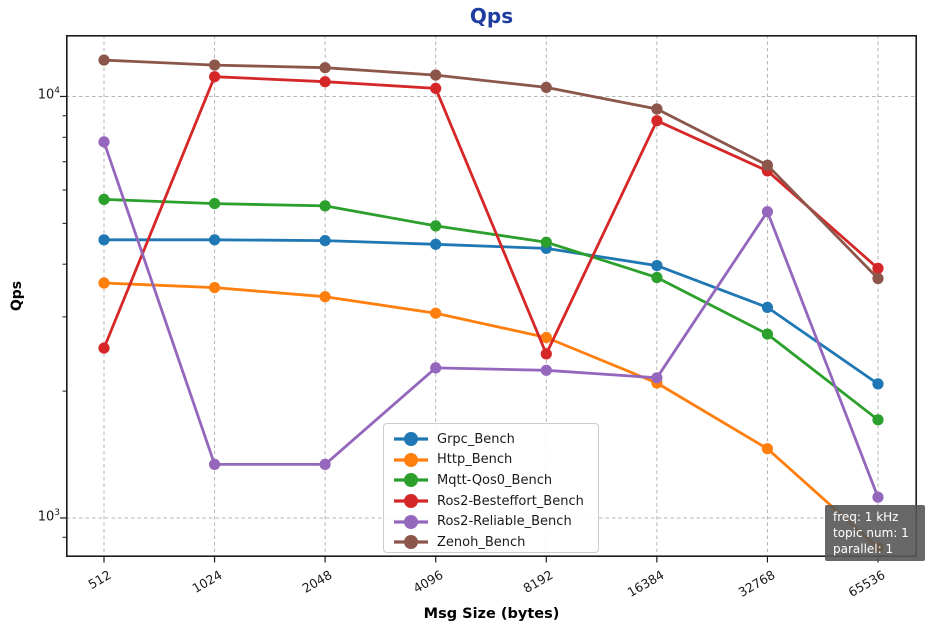  I want to click on legend-item-Mqtt-Qos0_Bench: Mqtt-Qos0_Bench, so click(496, 480).